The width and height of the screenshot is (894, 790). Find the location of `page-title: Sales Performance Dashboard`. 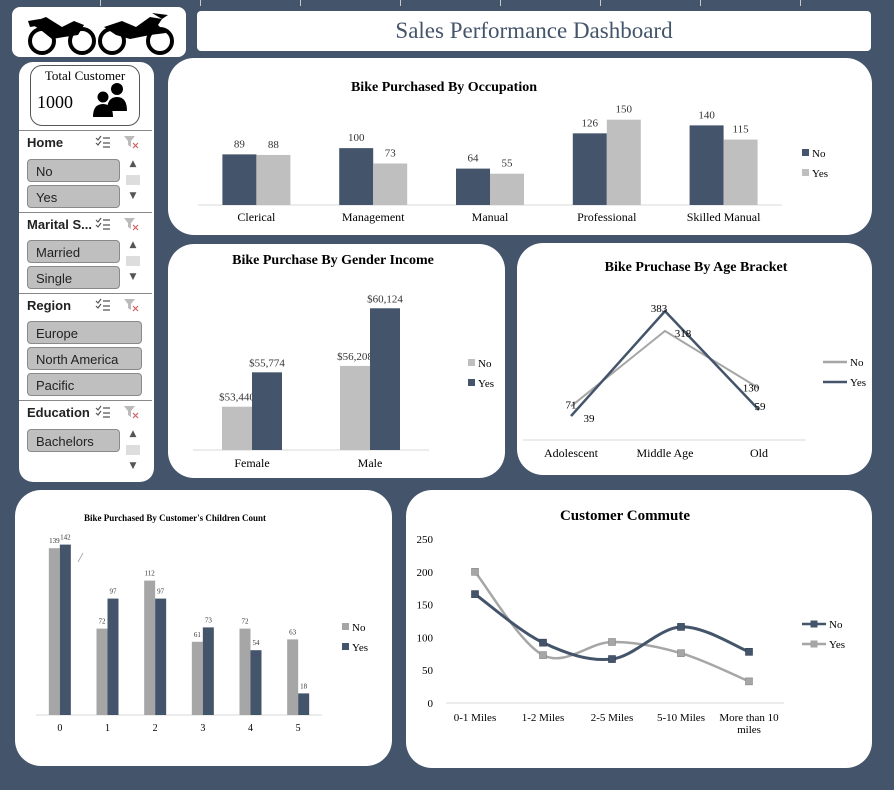

page-title: Sales Performance Dashboard is located at coordinates (534, 30).